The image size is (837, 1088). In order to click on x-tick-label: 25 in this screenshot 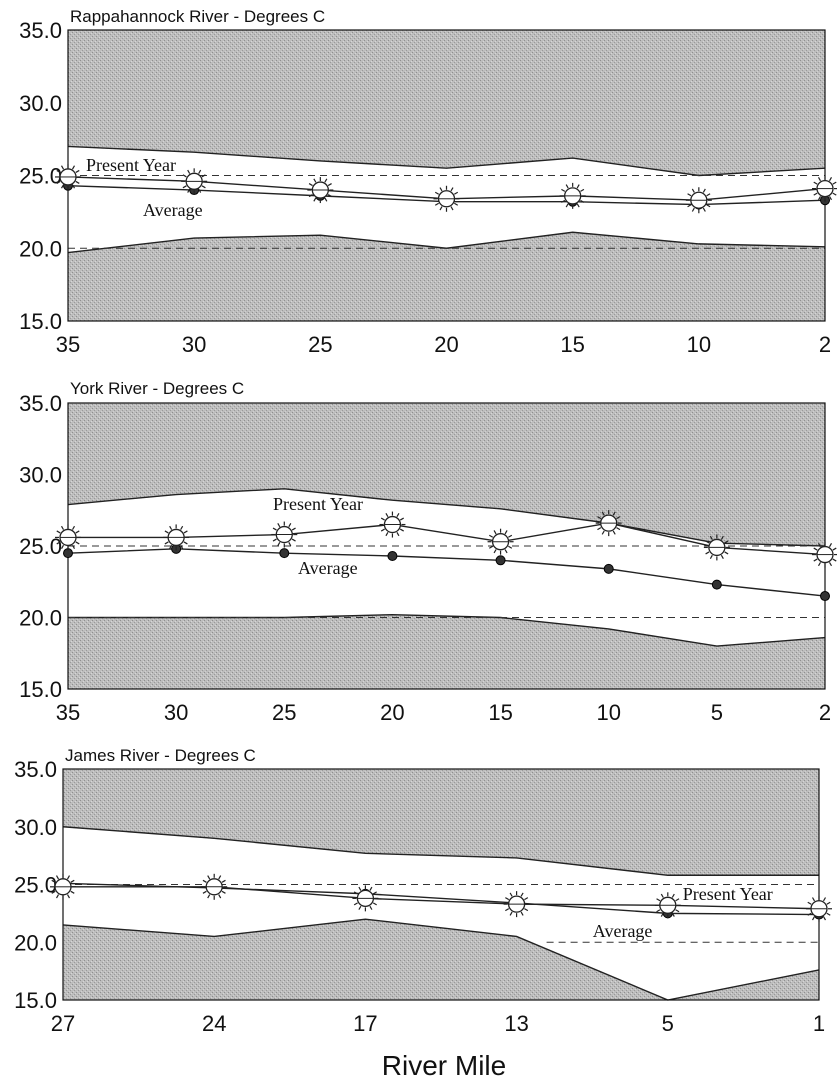, I will do `click(320, 344)`.